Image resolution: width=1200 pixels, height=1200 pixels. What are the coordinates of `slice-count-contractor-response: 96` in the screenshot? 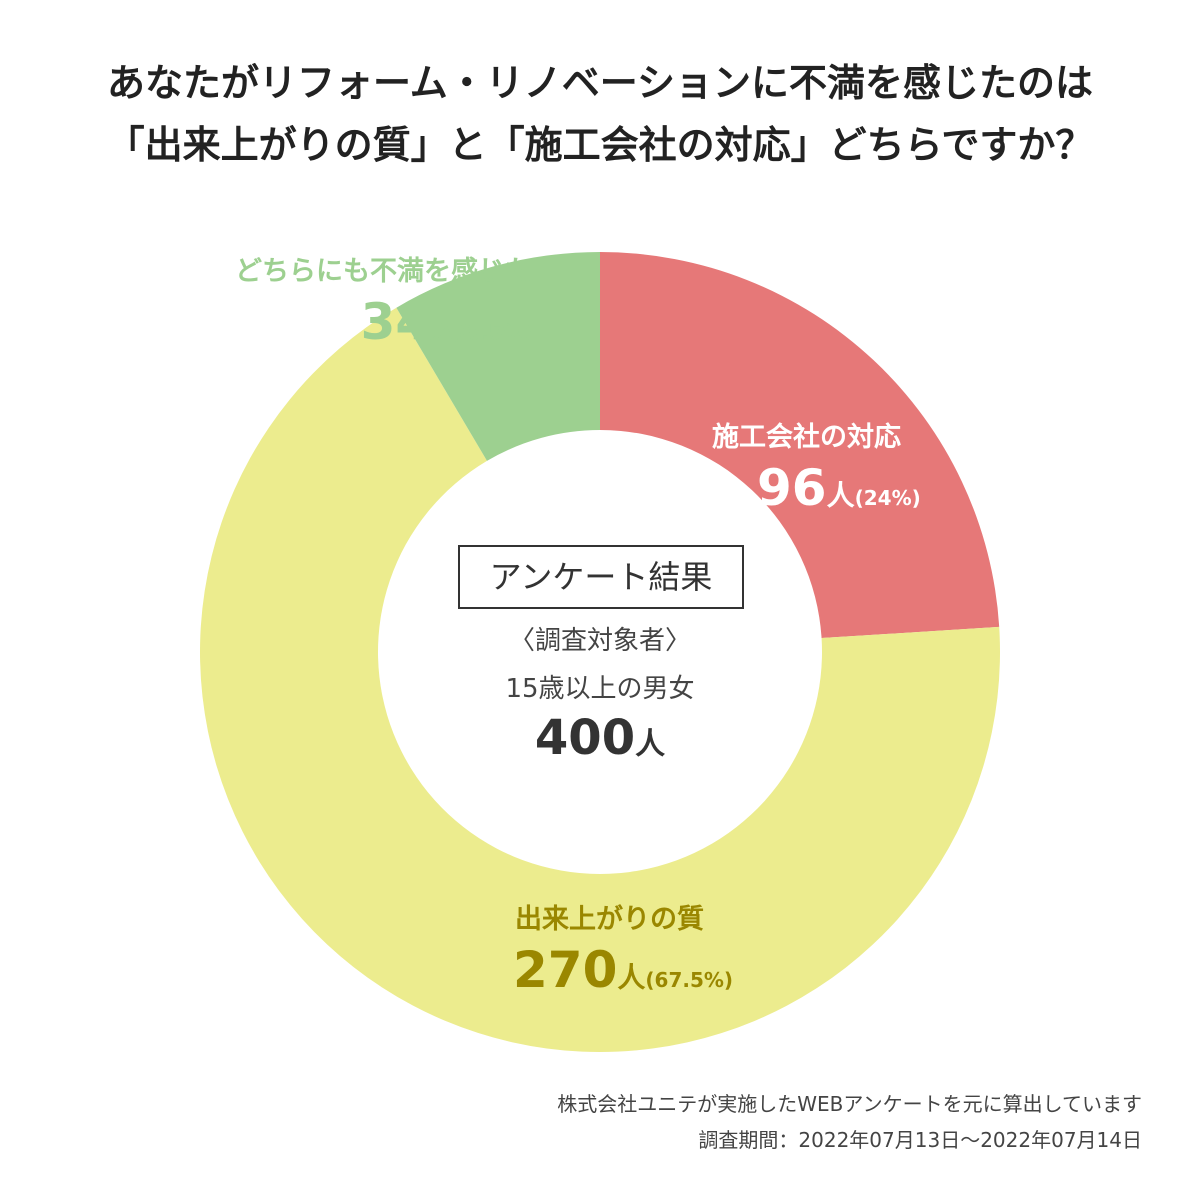 It's located at (792, 488).